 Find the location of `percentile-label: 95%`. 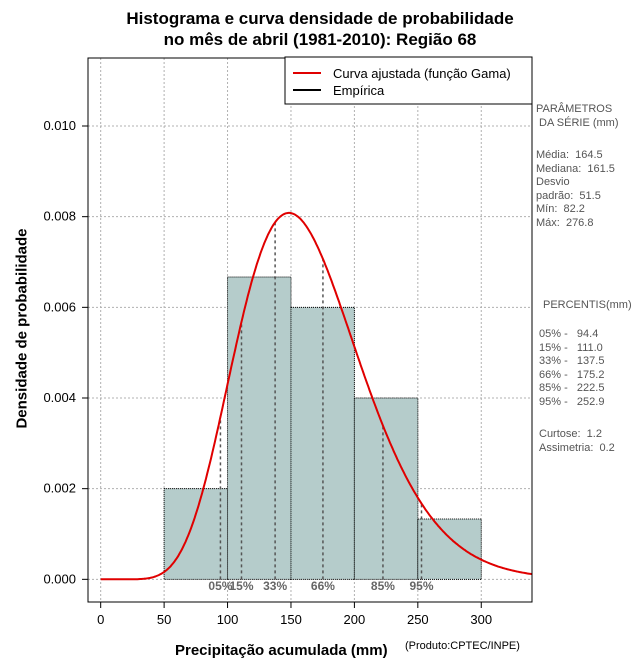

percentile-label: 95% is located at coordinates (421, 586).